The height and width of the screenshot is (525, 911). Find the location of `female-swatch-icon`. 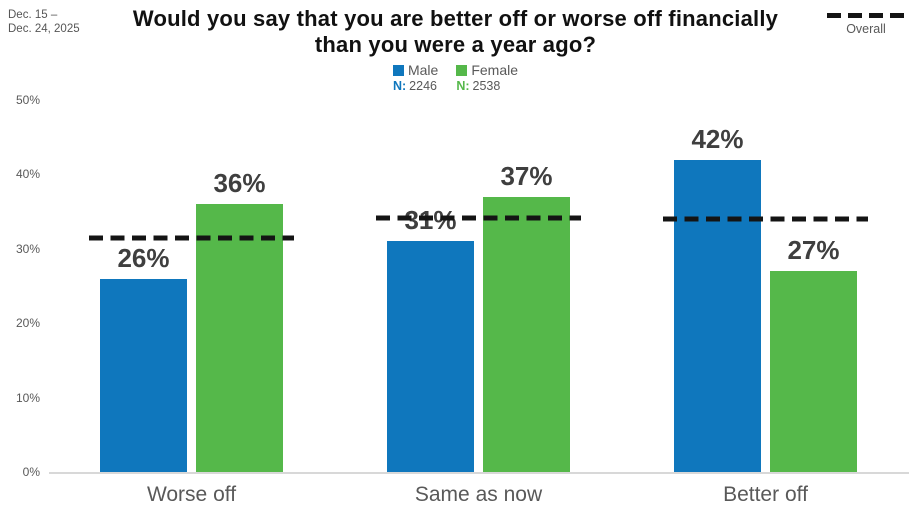

female-swatch-icon is located at coordinates (462, 70).